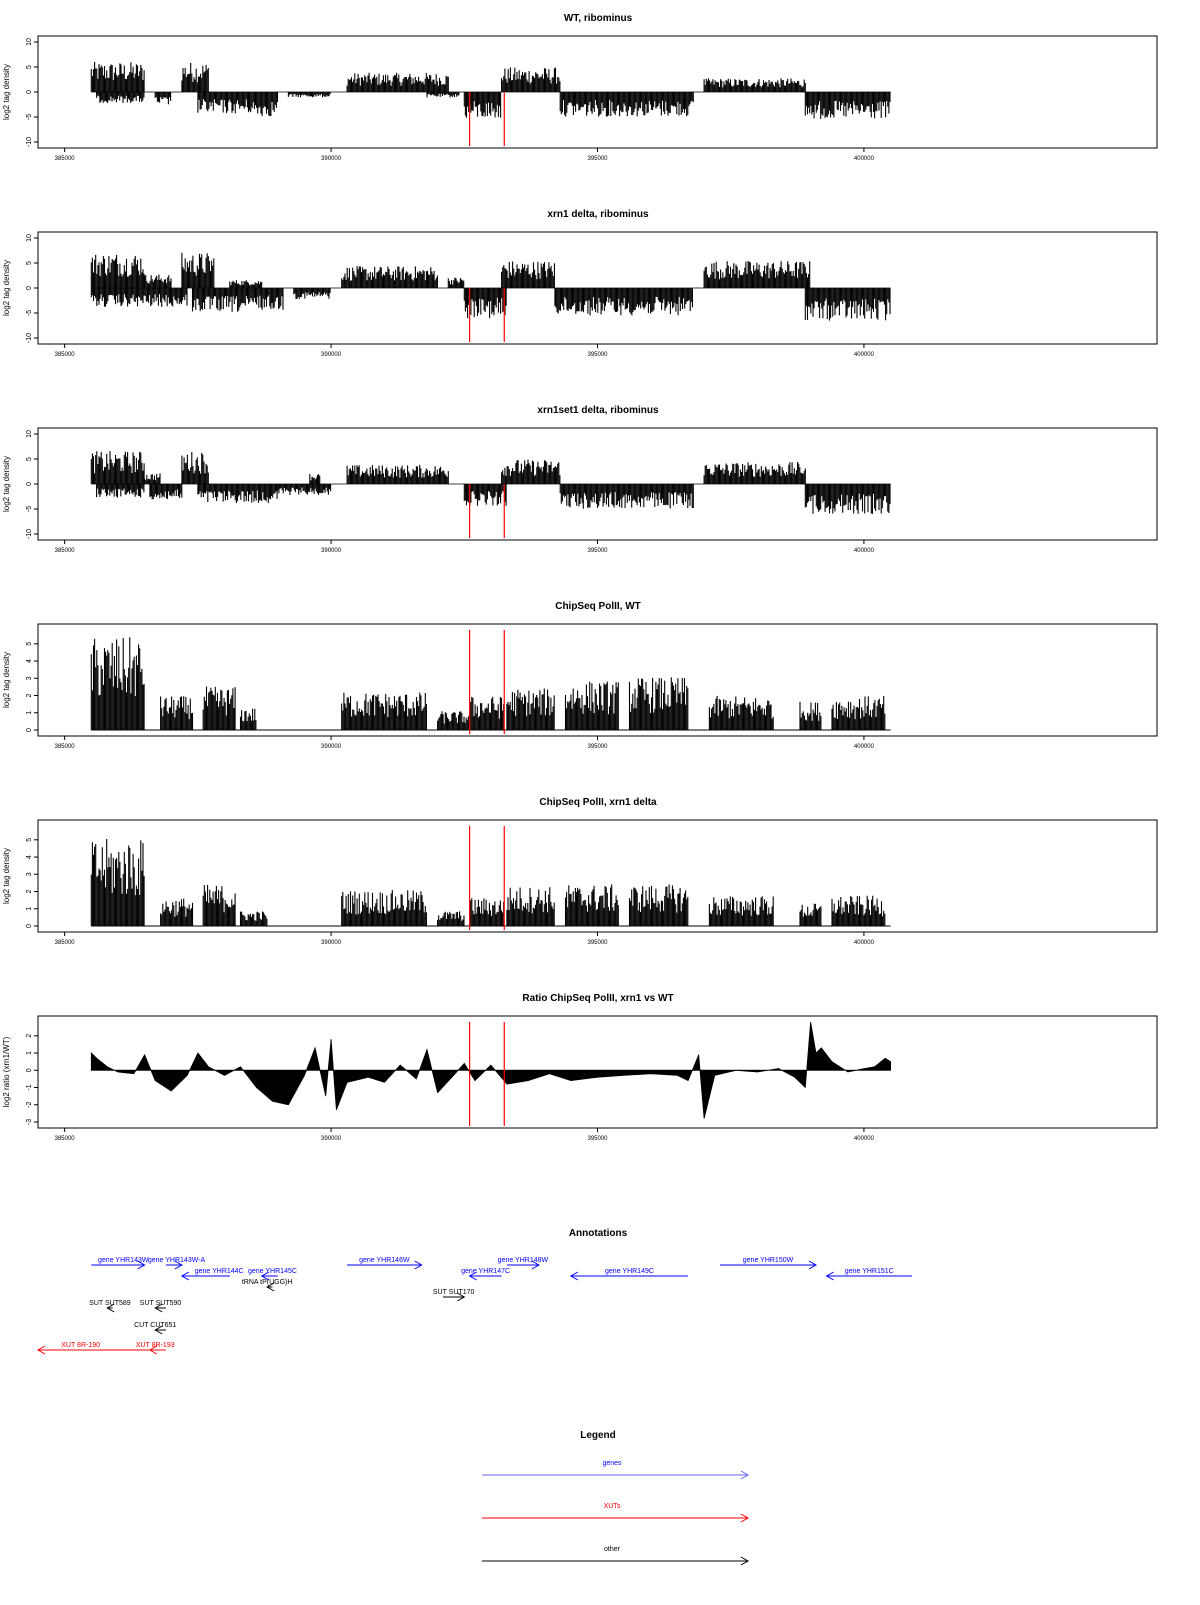  I want to click on annotation-label: SUT SUT589, so click(110, 1303).